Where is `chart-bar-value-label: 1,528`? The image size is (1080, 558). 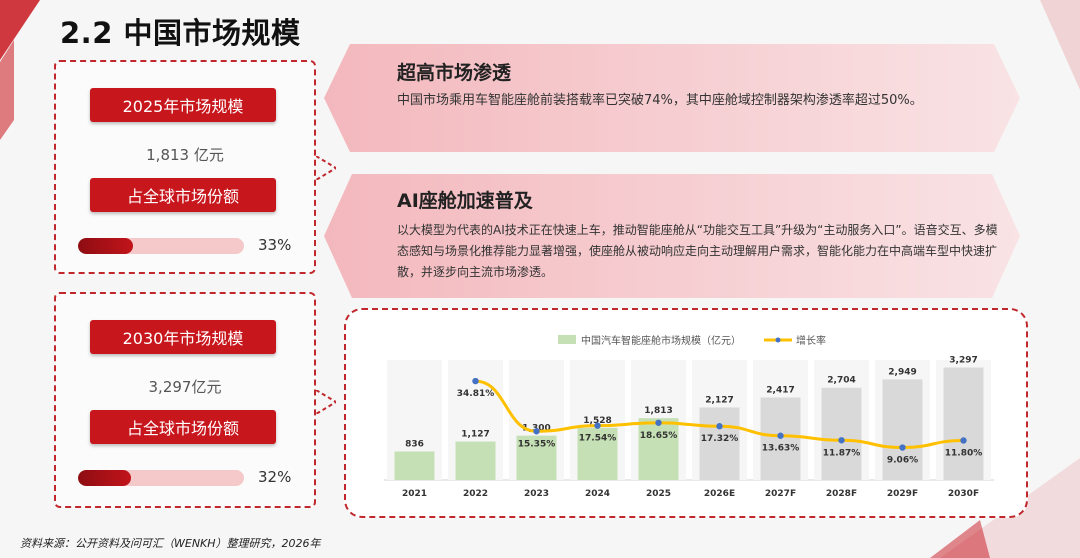
chart-bar-value-label: 1,528 is located at coordinates (597, 421).